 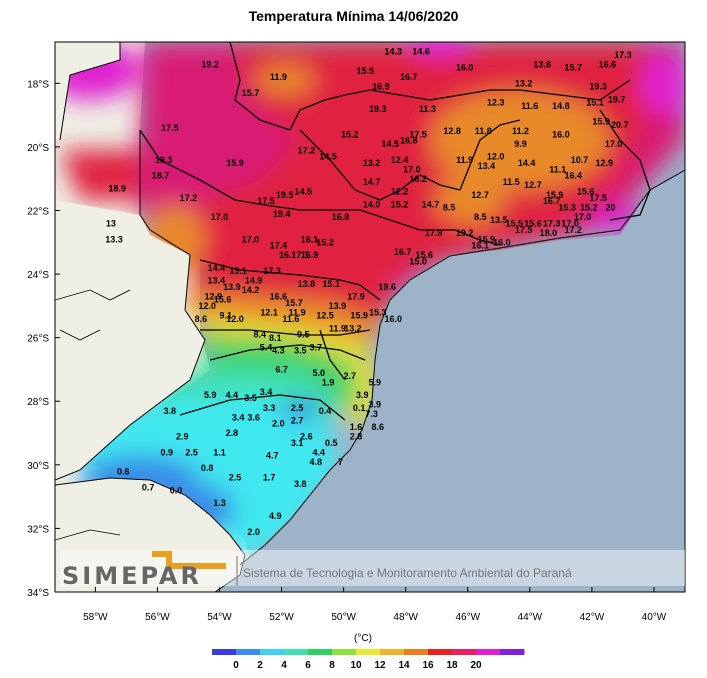 What do you see at coordinates (368, 660) in the screenshot?
I see `colorbar: 0 2 4 6 8 10 12 14 16 18 20` at bounding box center [368, 660].